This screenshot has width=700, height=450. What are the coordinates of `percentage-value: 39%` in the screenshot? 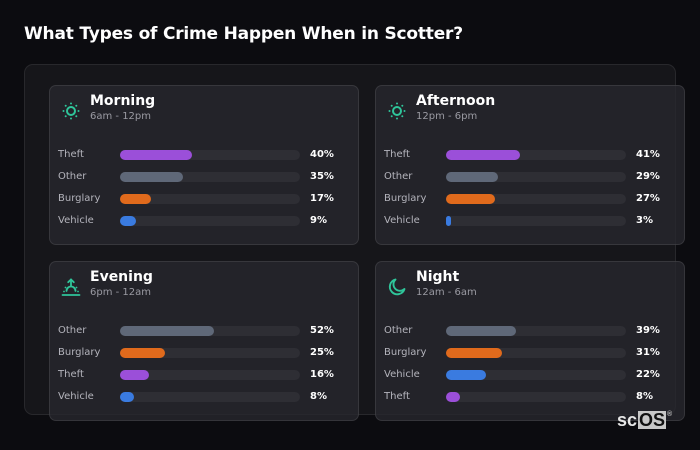 It's located at (648, 330).